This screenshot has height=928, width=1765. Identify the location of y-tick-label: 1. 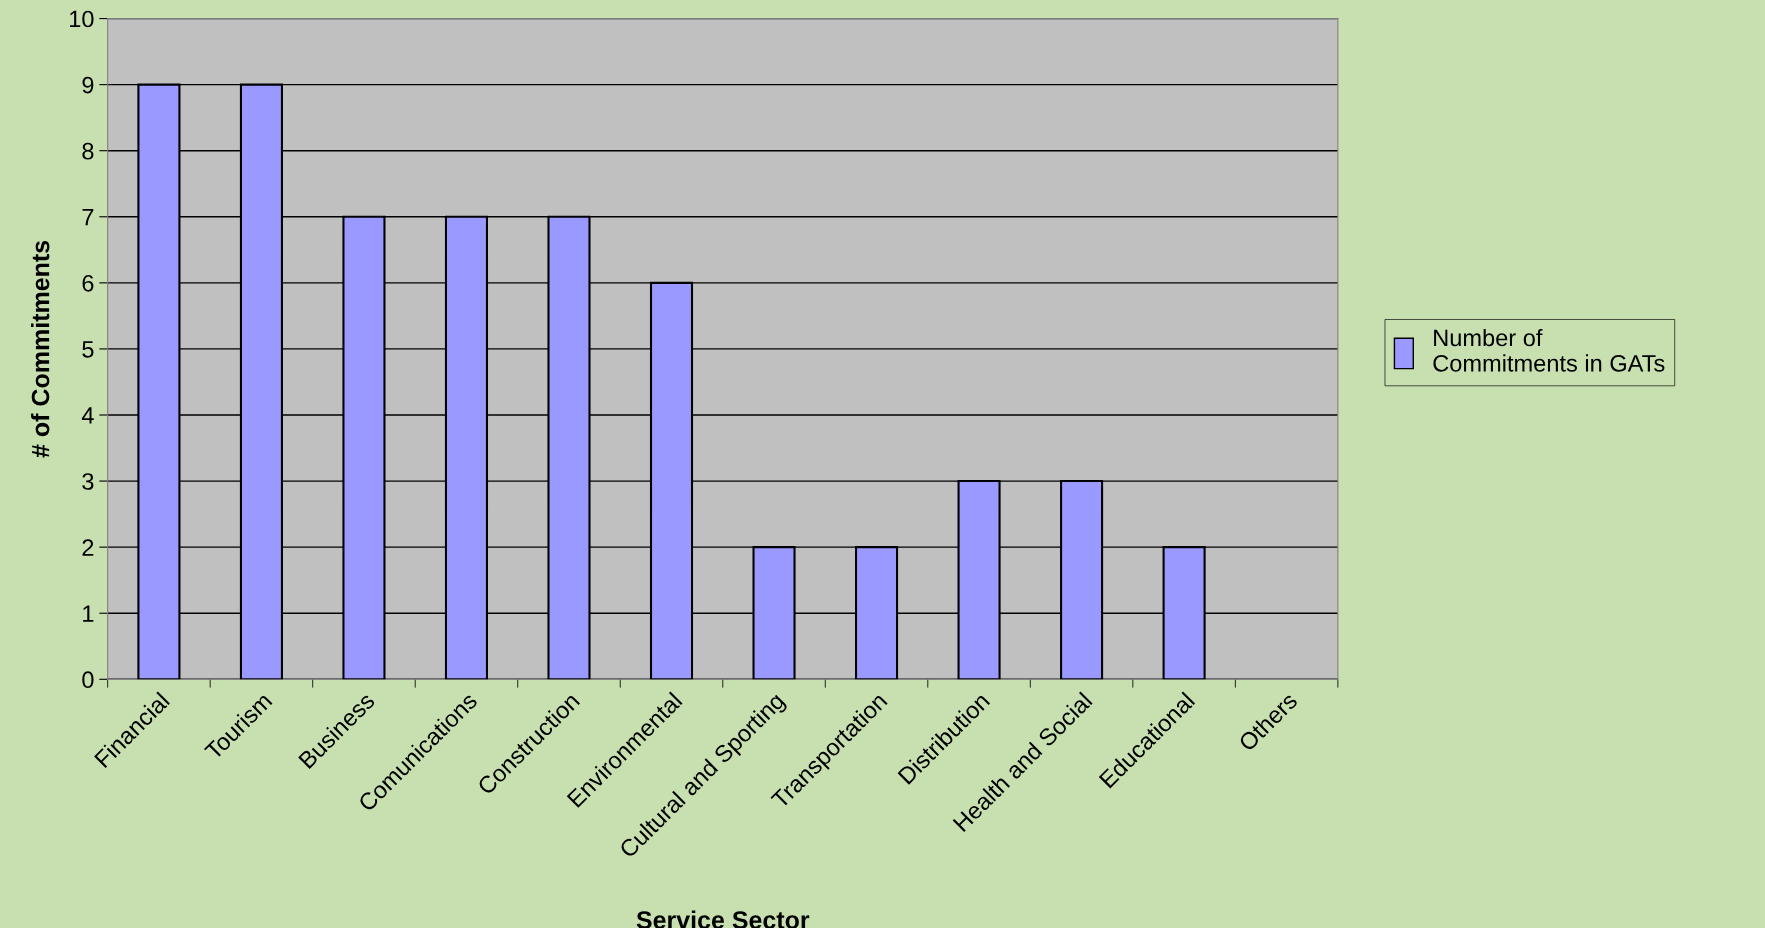
(88, 613).